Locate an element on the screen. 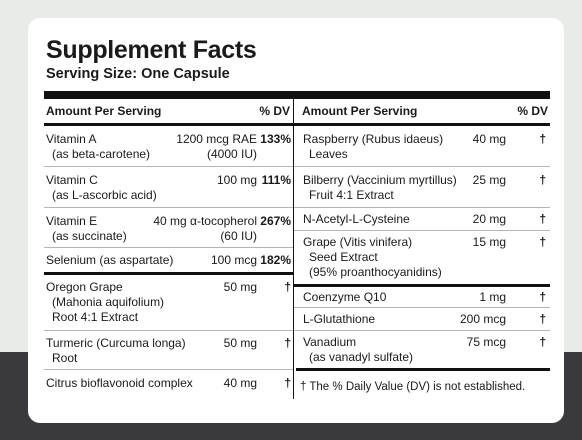  ingredient-part: Seed Extract is located at coordinates (343, 257).